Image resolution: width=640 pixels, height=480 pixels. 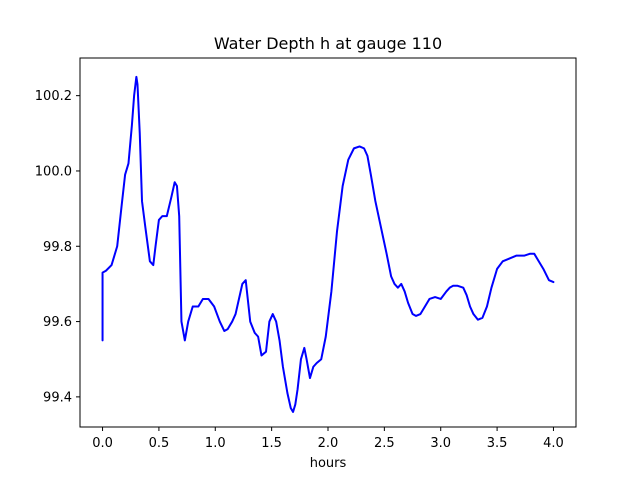 I want to click on x-tick-label: 2.5, so click(x=384, y=443).